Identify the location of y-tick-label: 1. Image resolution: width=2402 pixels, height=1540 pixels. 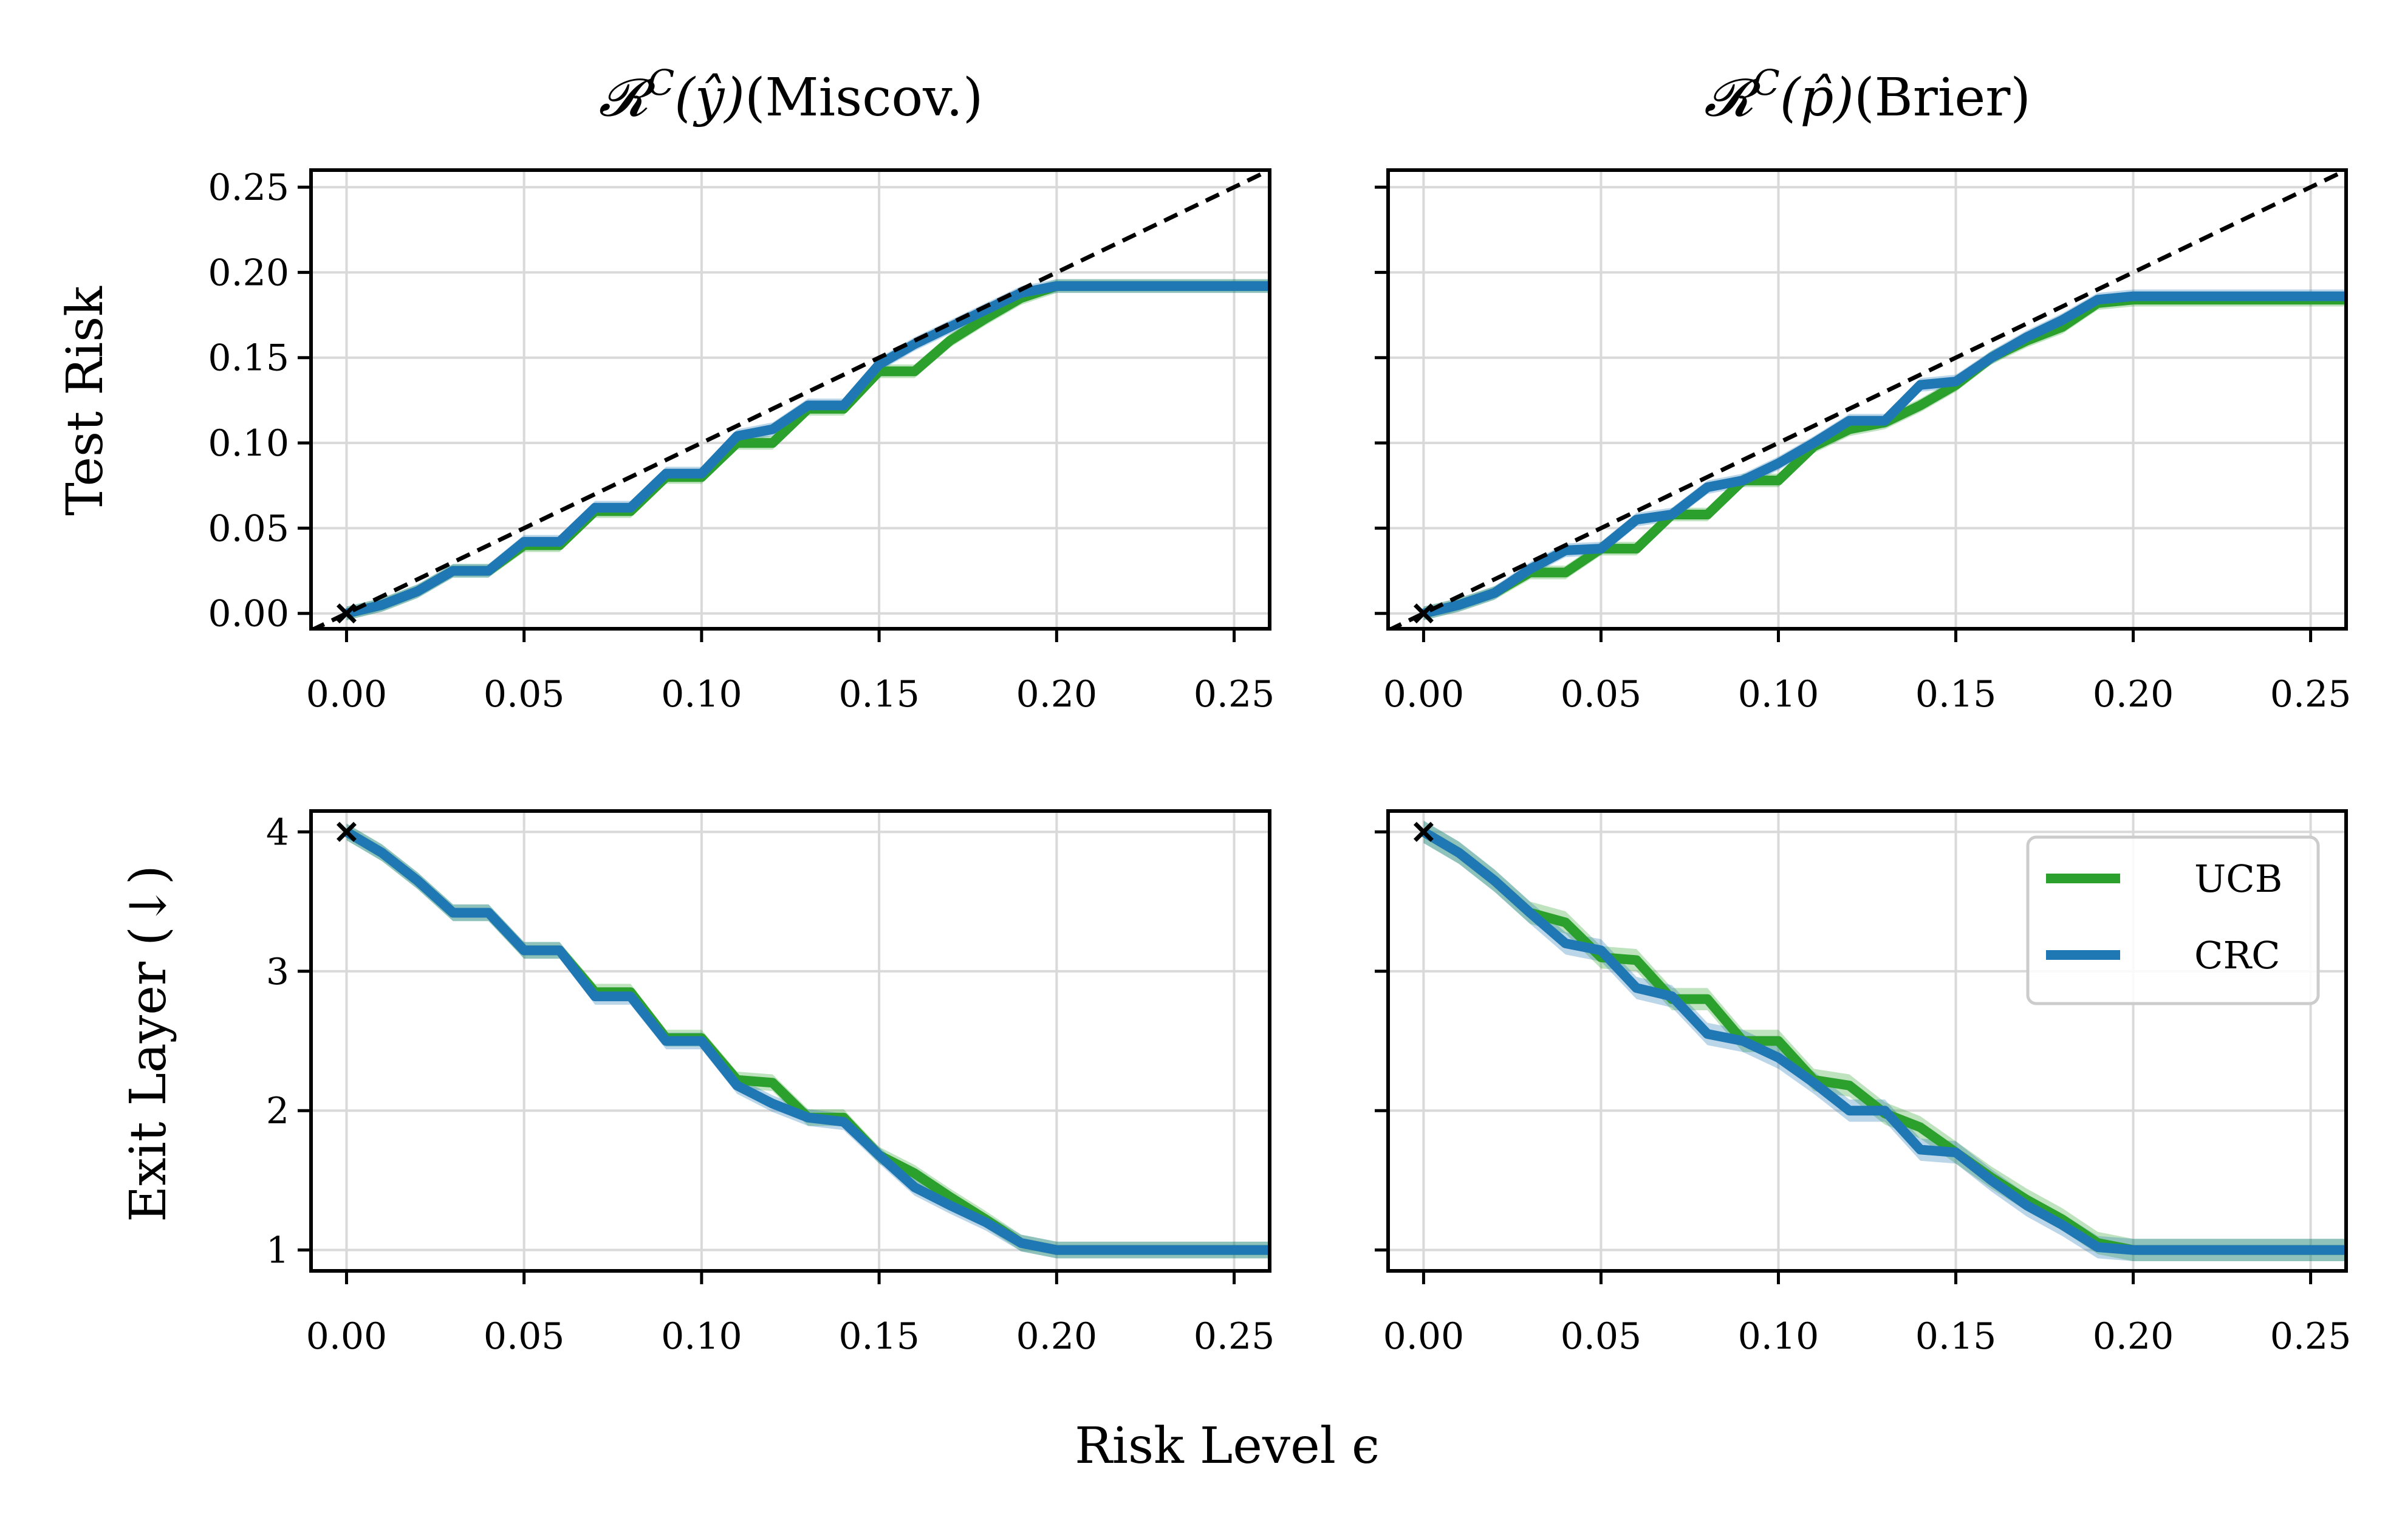
(277, 1251).